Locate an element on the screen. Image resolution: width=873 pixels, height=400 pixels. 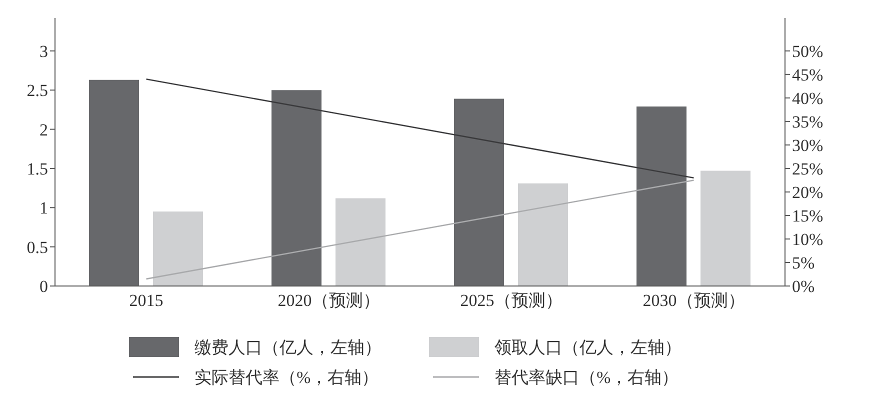
y2-tick-label: 25% is located at coordinates (808, 168).